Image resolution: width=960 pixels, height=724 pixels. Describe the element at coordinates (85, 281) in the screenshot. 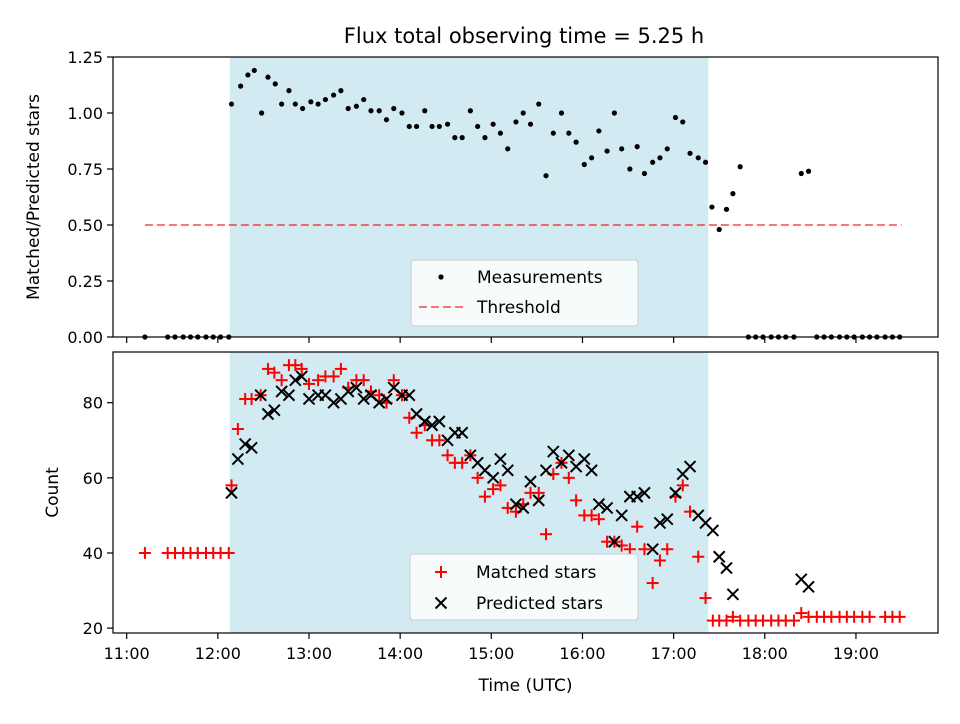

I see `y-tick-label: 0.25` at that location.